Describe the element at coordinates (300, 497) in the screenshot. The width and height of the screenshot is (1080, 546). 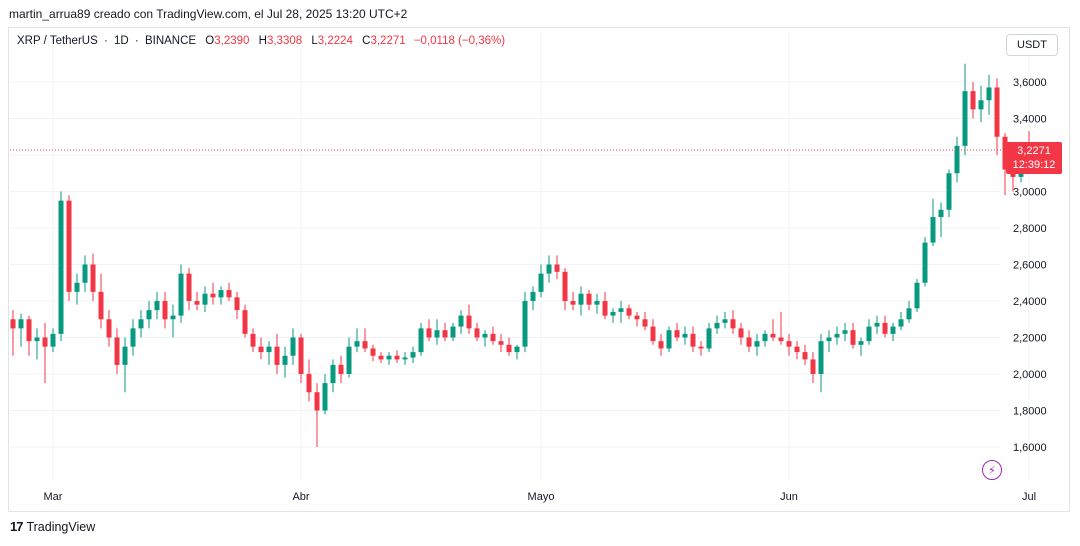
I see `time-tick-label: Abr` at that location.